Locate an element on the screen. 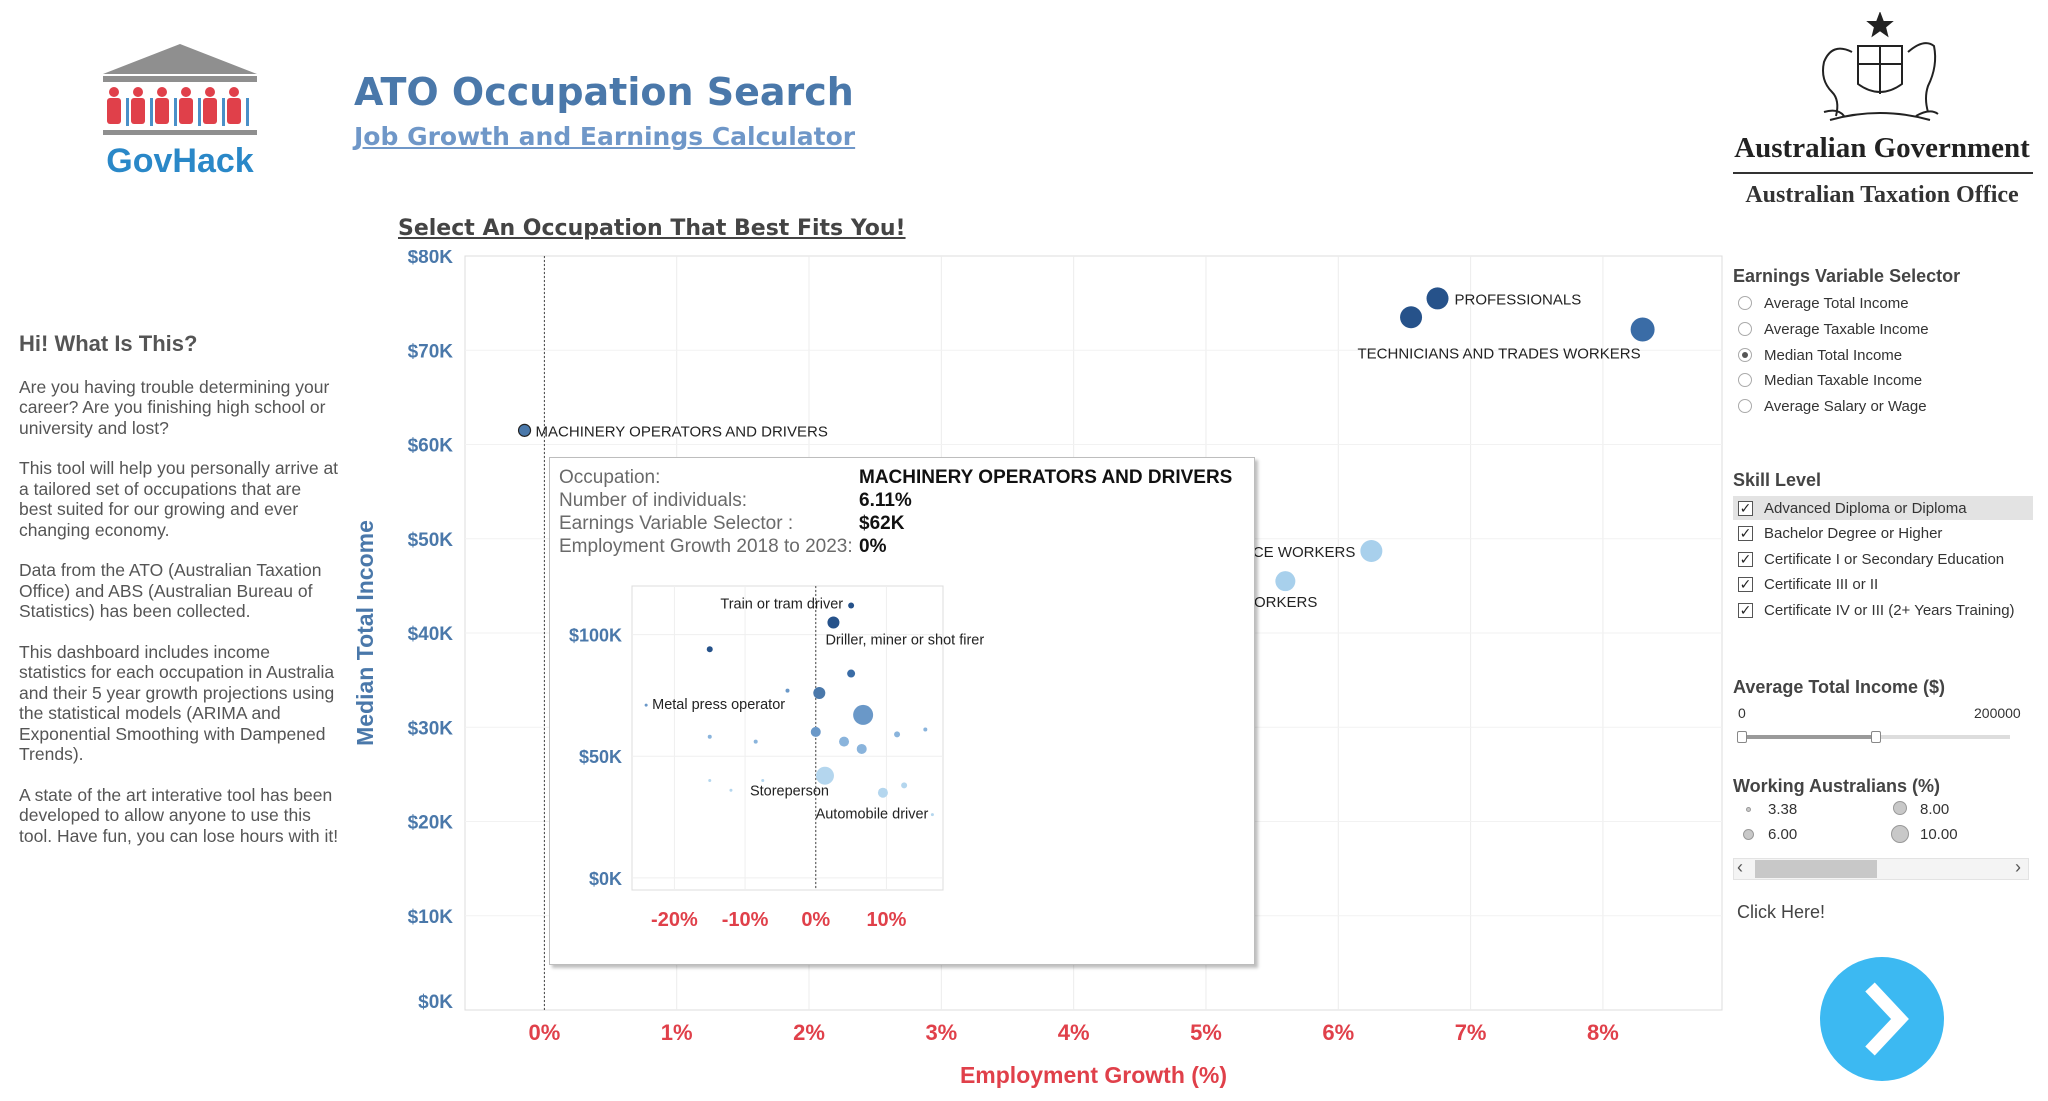  radio-icon is located at coordinates (1745, 380).